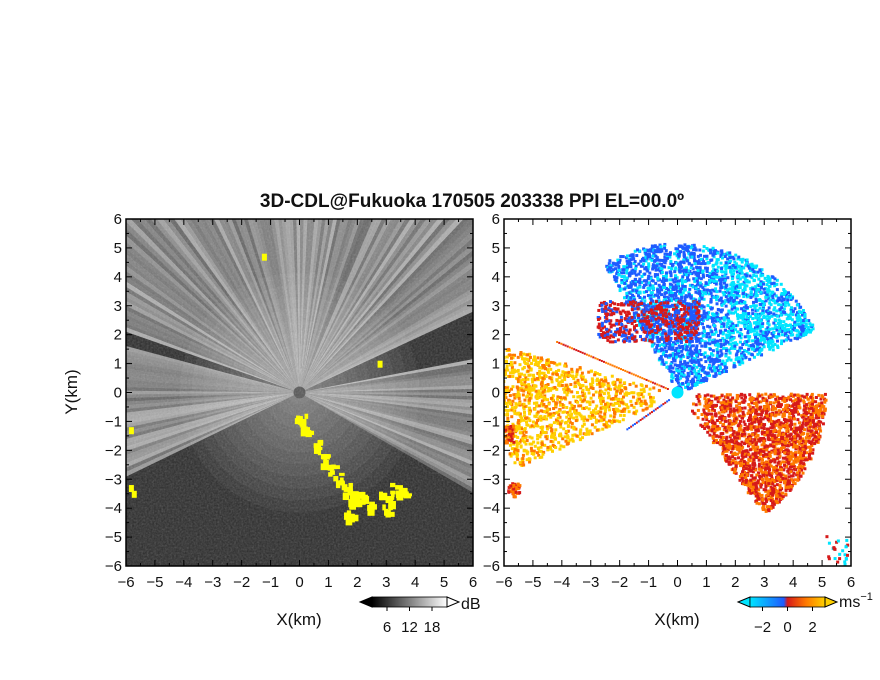  I want to click on yellow-echo, so click(371, 512).